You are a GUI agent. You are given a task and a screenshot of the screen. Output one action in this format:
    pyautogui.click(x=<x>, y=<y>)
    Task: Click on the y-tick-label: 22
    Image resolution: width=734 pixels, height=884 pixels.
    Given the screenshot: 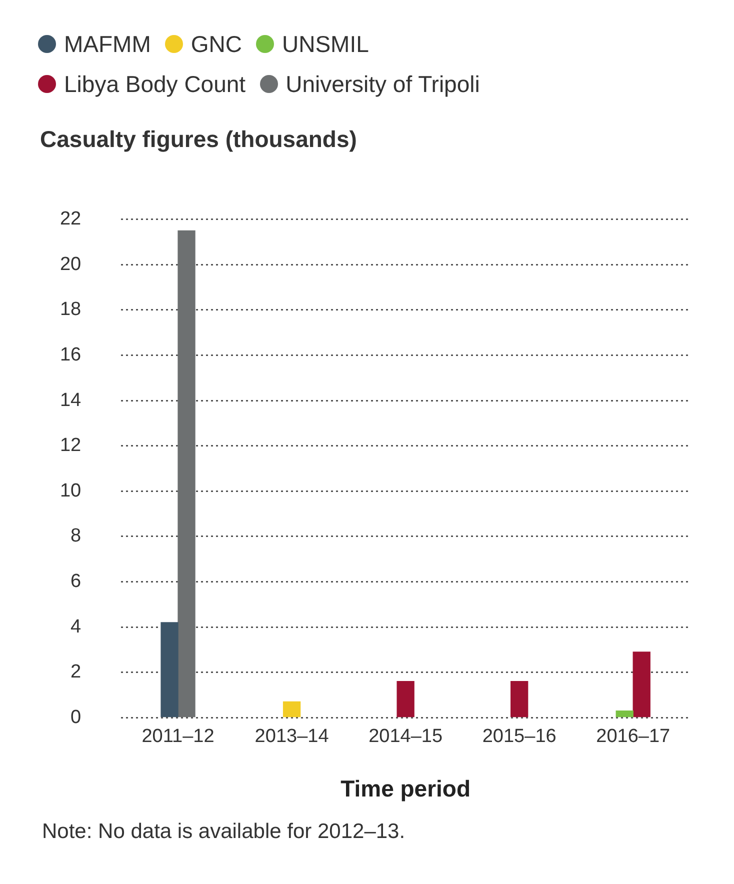 What is the action you would take?
    pyautogui.click(x=71, y=219)
    